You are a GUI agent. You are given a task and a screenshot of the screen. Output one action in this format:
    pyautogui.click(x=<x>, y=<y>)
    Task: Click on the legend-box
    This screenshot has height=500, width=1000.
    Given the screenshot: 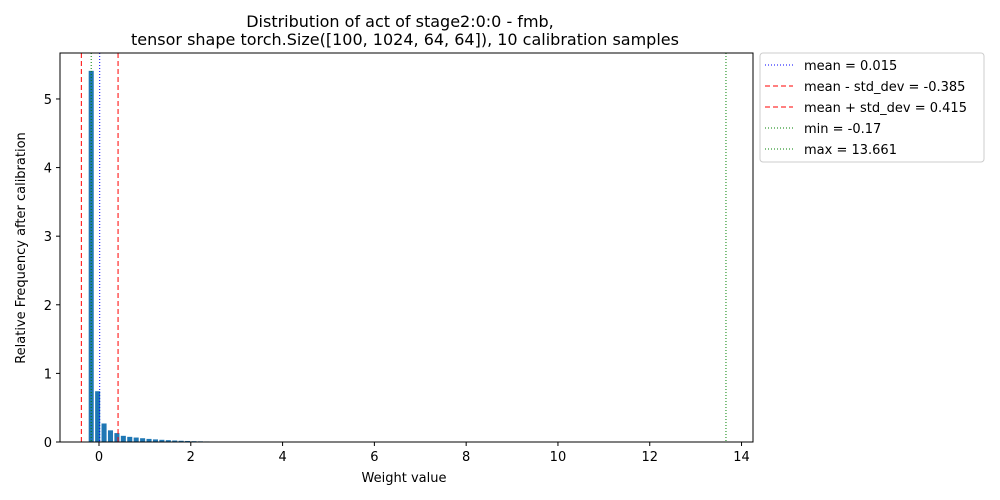 What is the action you would take?
    pyautogui.click(x=872, y=107)
    